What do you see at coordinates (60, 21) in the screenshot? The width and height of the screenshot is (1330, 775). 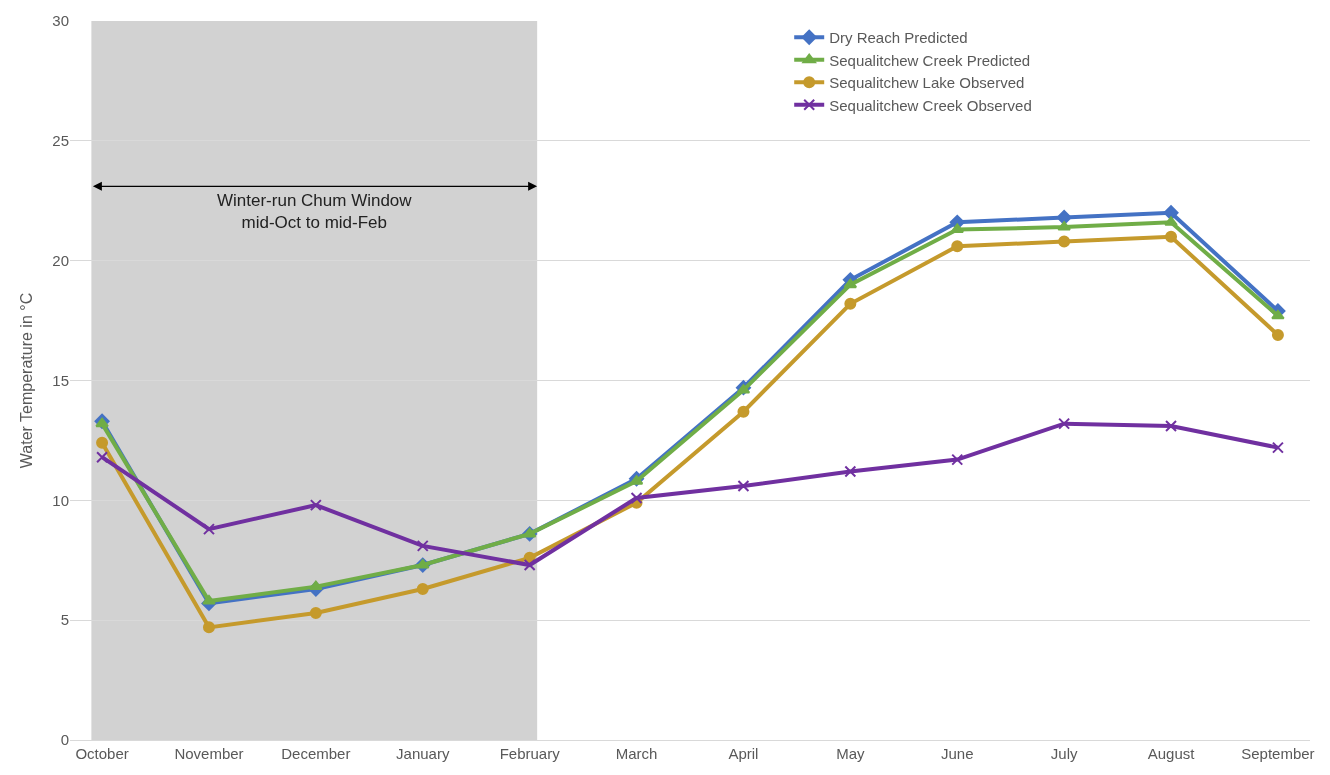 I see `y-tick-label: 30` at bounding box center [60, 21].